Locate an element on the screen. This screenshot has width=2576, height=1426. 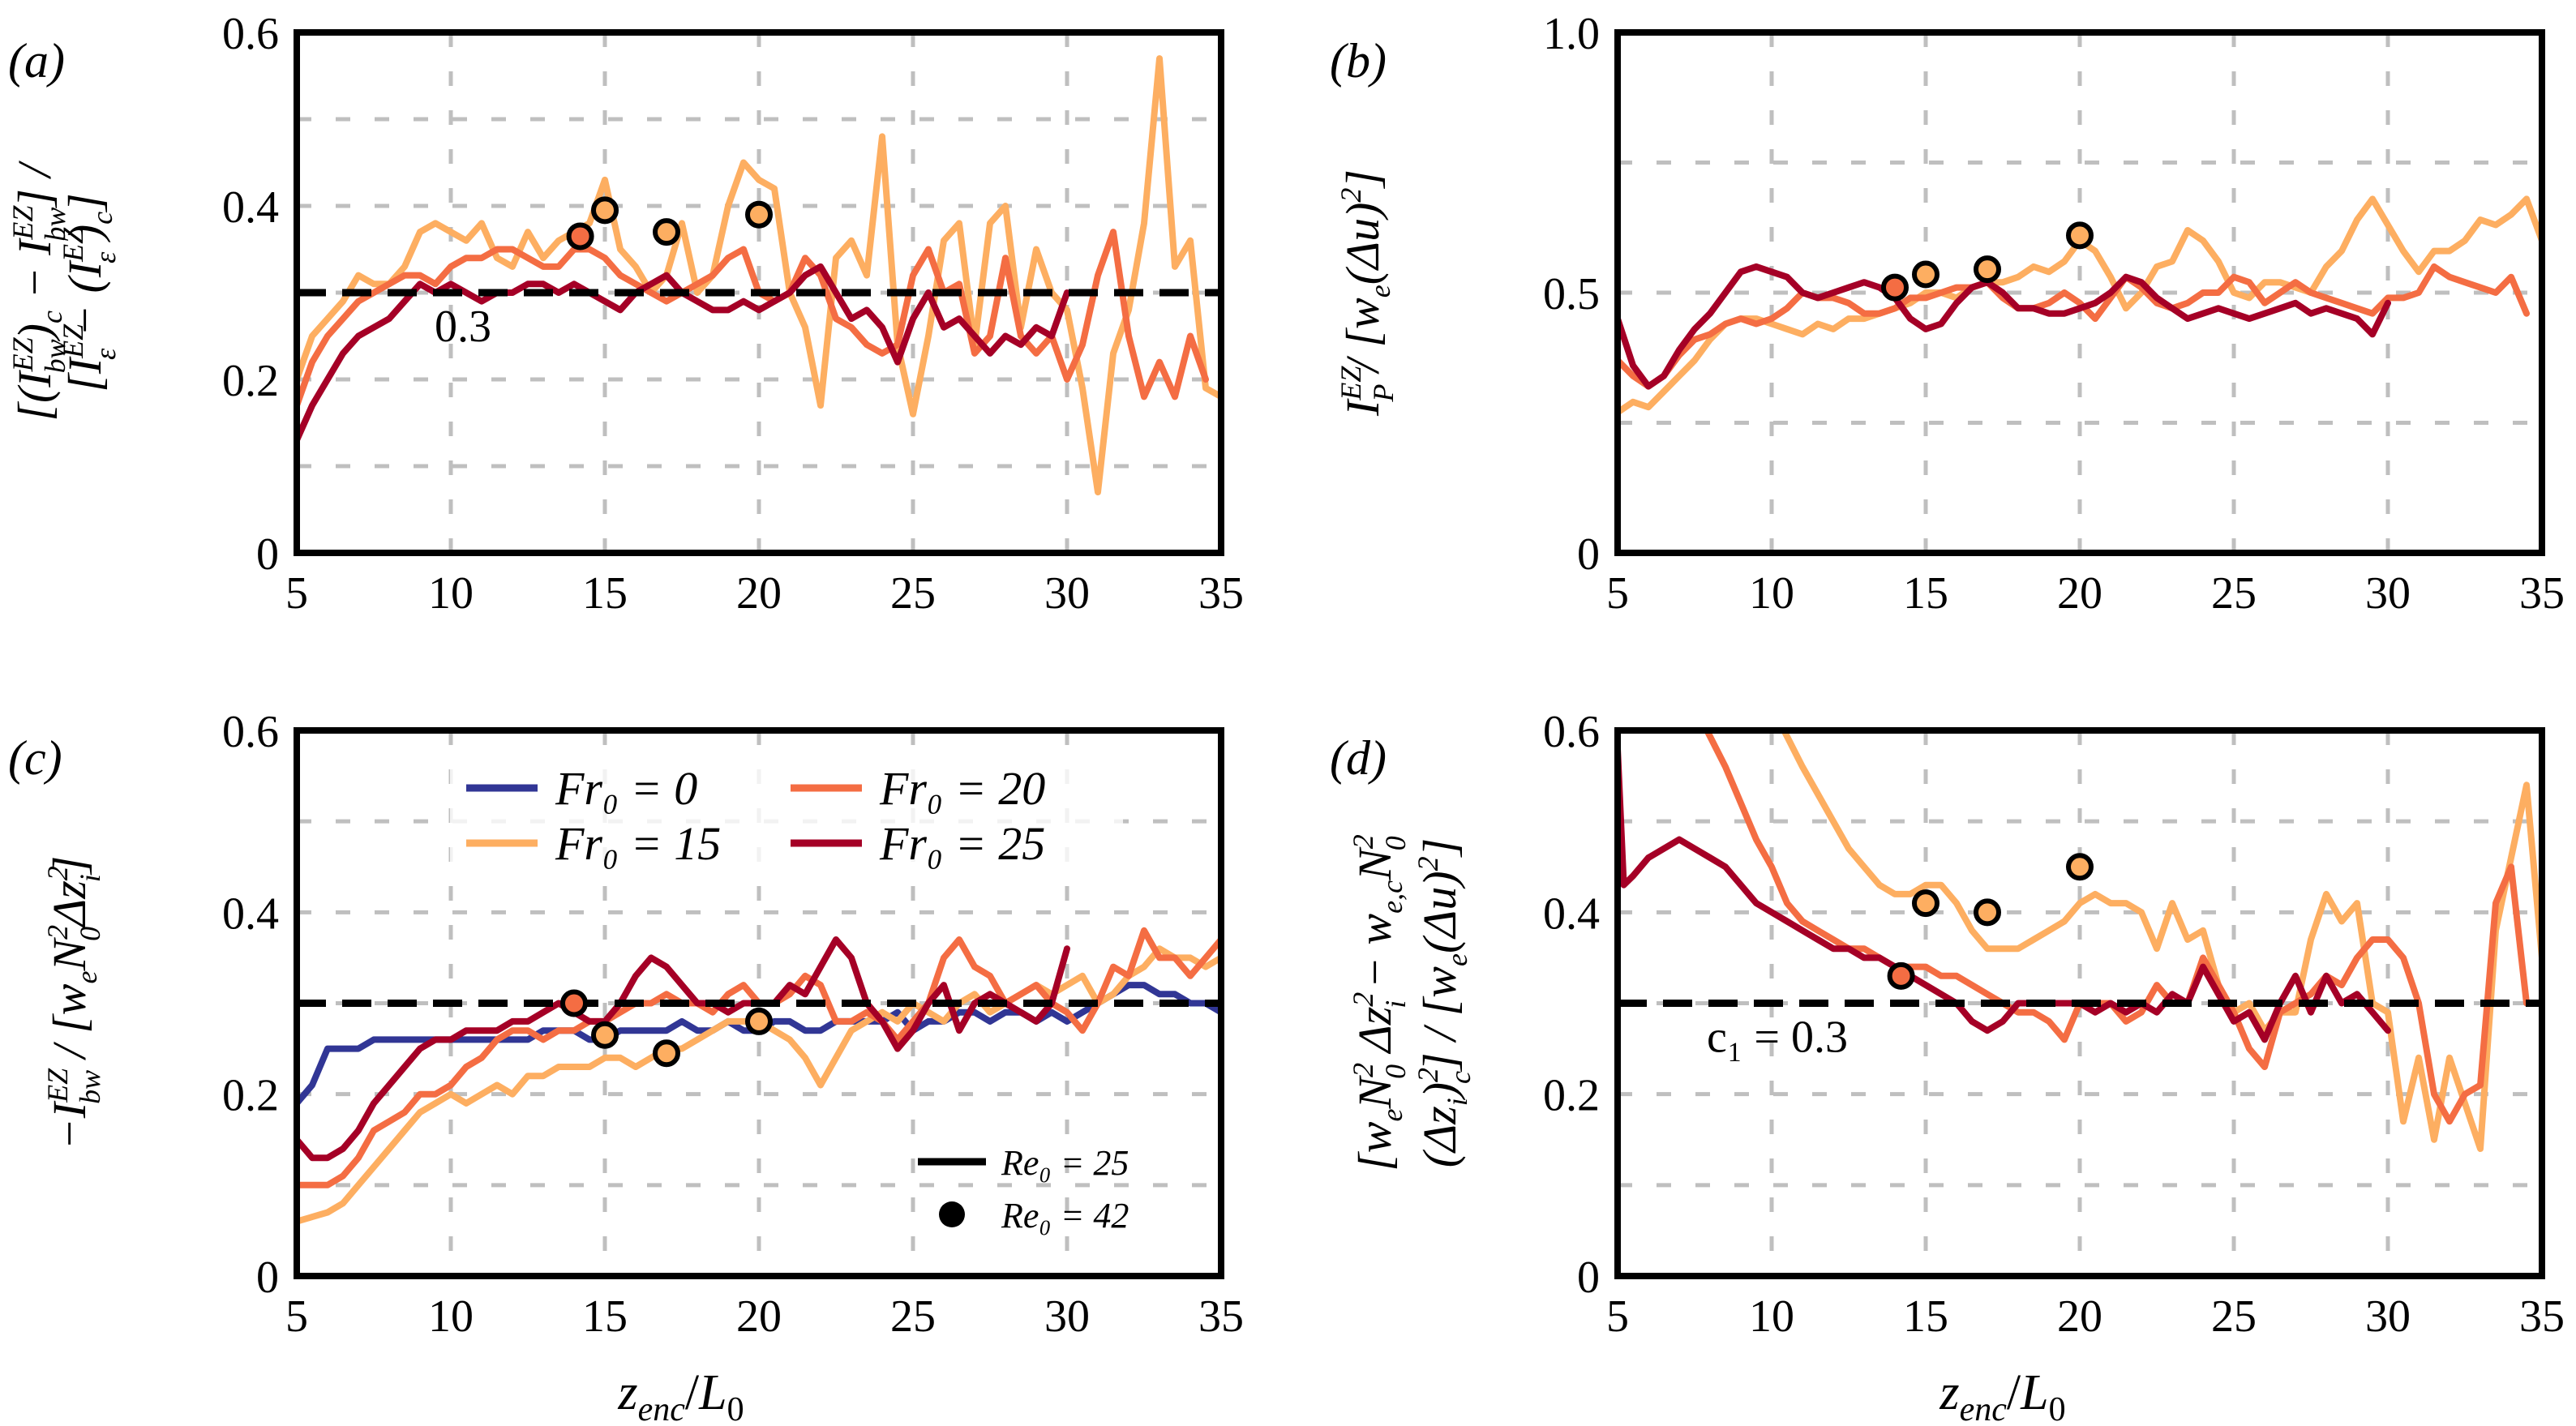
legend-label: Re₀ = 42 is located at coordinates (1065, 1215).